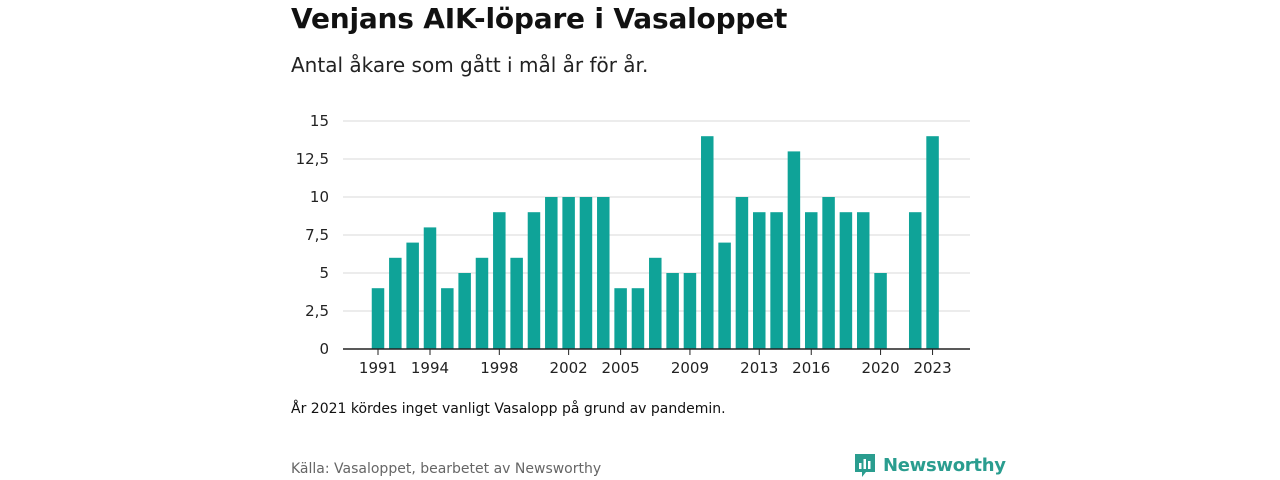 Image resolution: width=1280 pixels, height=480 pixels. I want to click on x-tick-label: 2005, so click(621, 368).